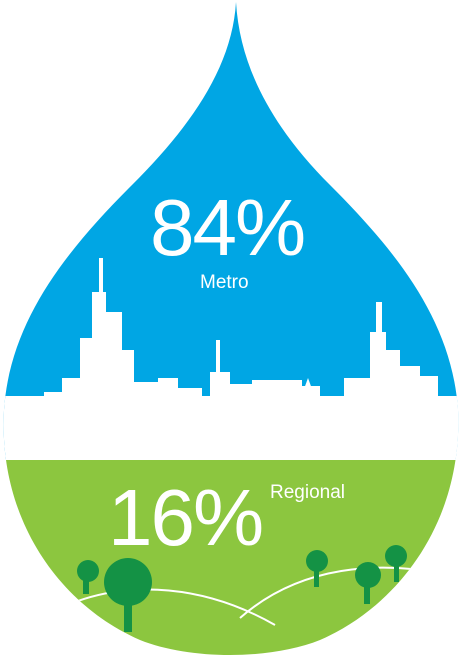 This screenshot has height=657, width=461. What do you see at coordinates (224, 282) in the screenshot?
I see `metro-label: Metro` at bounding box center [224, 282].